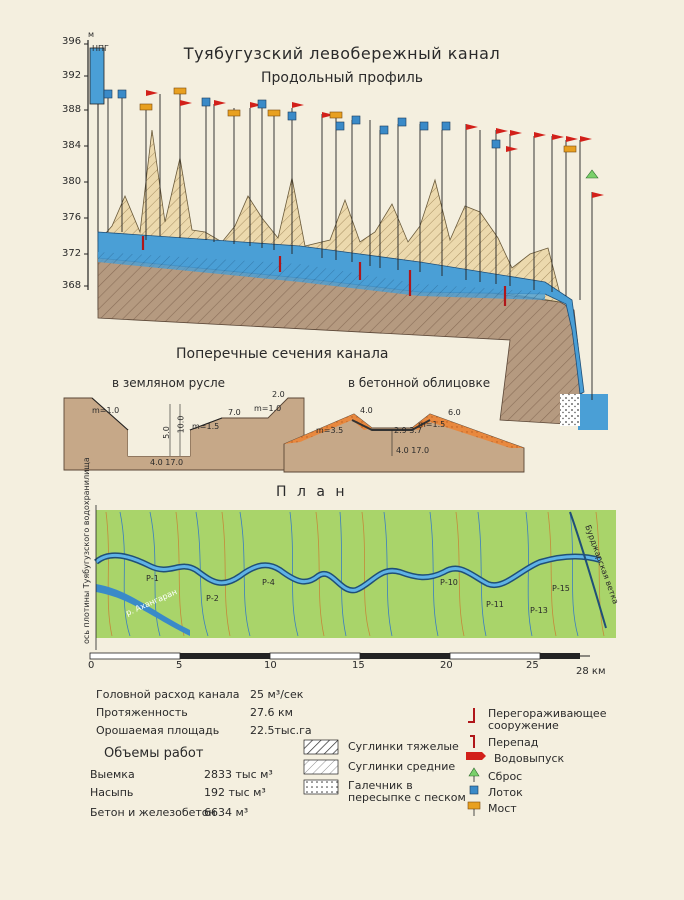 The width and height of the screenshot is (684, 900). Describe the element at coordinates (206, 426) in the screenshot. I see `earth-slope-mid: m=1.5` at that location.